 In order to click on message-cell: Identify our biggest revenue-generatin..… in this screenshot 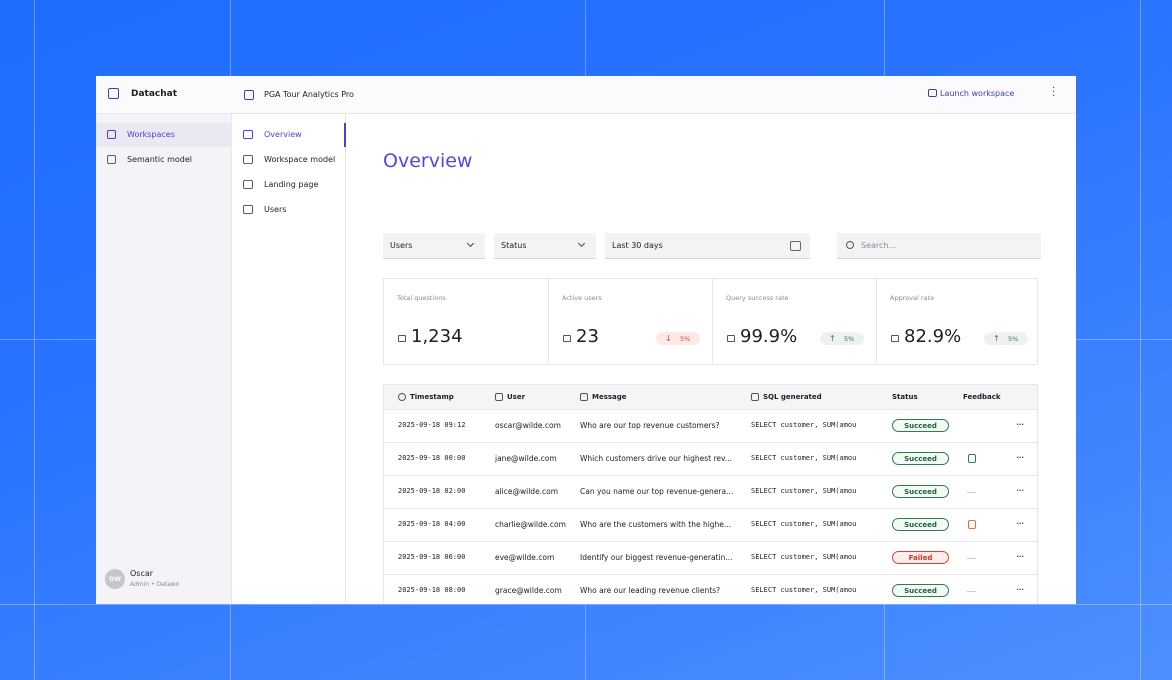, I will do `click(656, 557)`.